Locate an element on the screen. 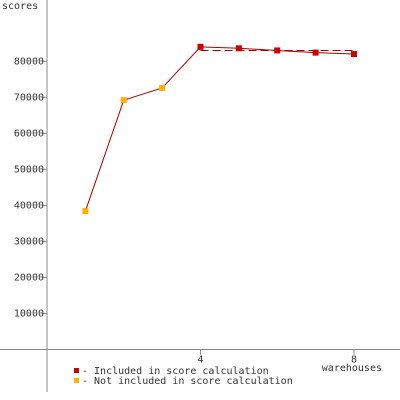  y-tick-label: 70000 is located at coordinates (29, 97).